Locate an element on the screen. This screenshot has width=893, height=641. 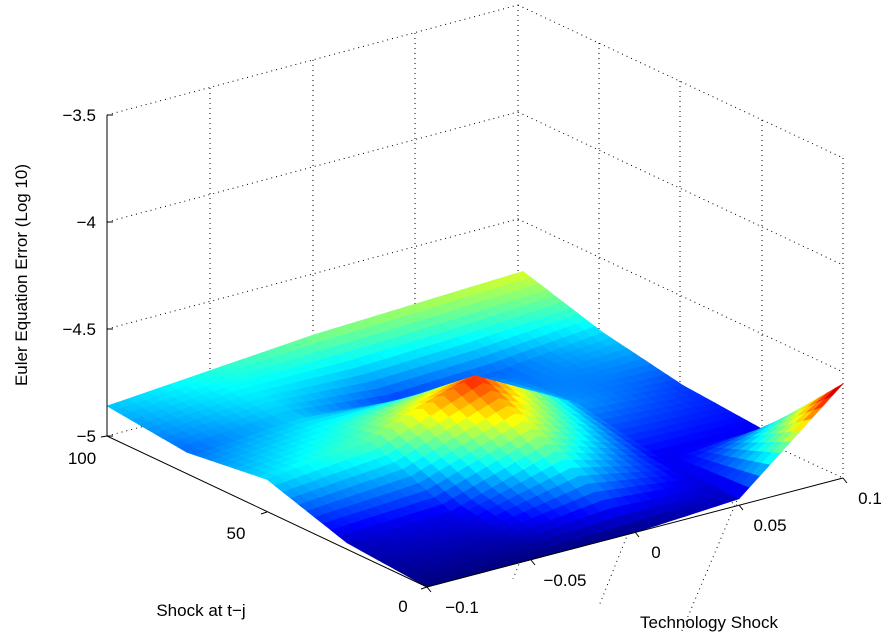
z-tick-label: −3.5 is located at coordinates (79, 115).